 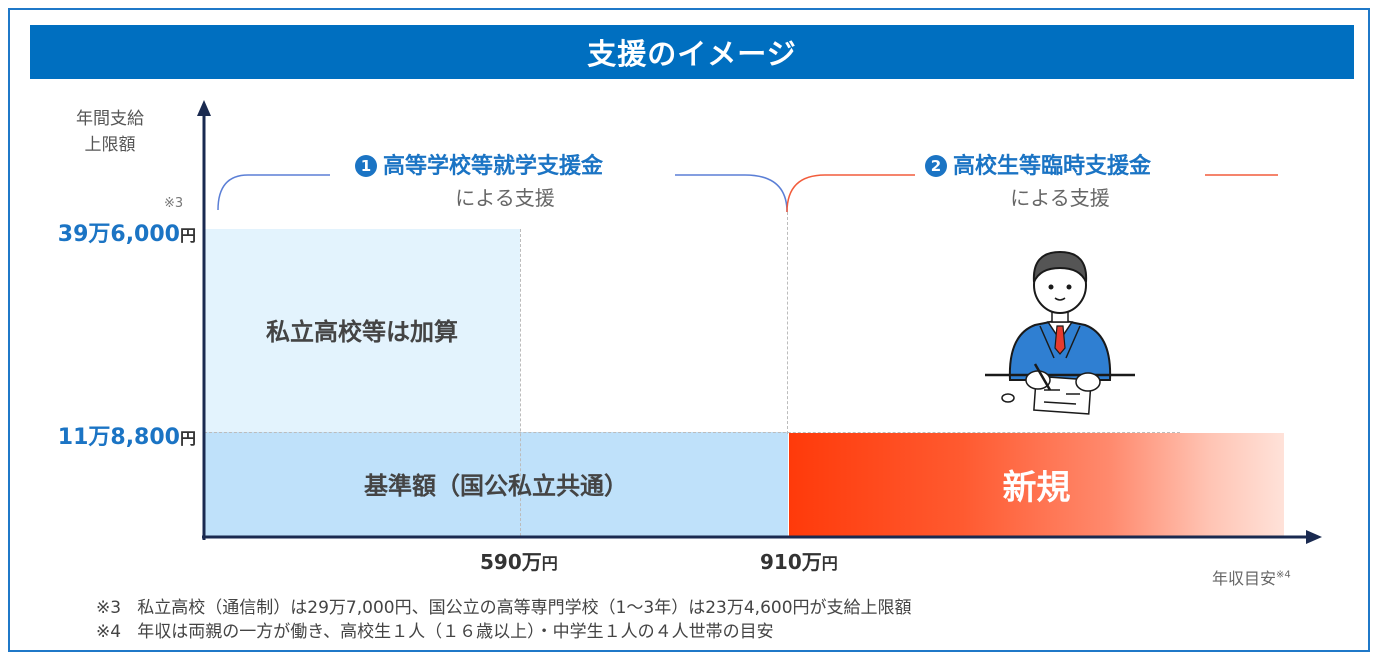 What do you see at coordinates (174, 203) in the screenshot?
I see `y-tick-note: ※3` at bounding box center [174, 203].